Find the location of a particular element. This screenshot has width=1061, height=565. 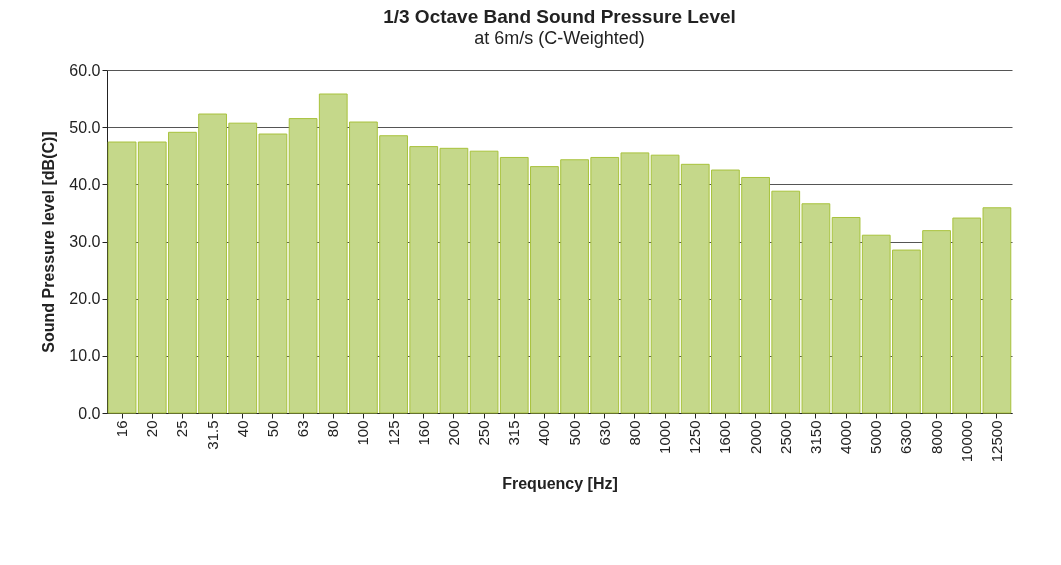

y-tick-label: 30.0 is located at coordinates (85, 241).